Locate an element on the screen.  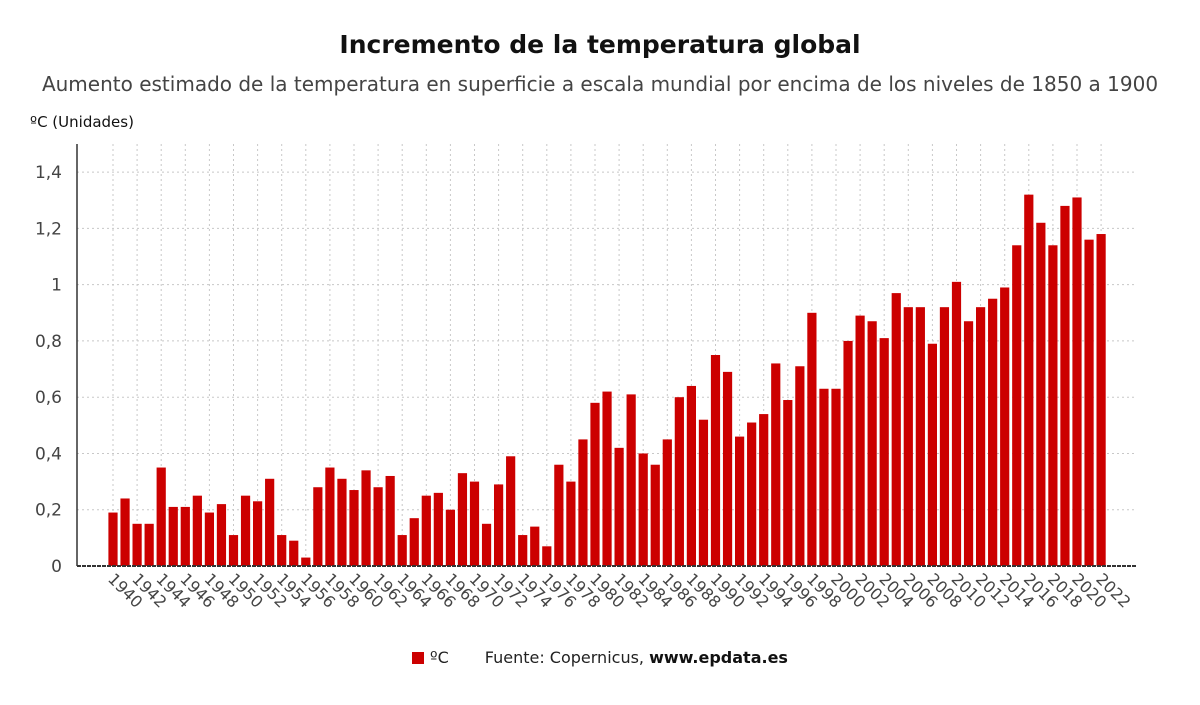
source-site: www.epdata.es is located at coordinates (718, 657).